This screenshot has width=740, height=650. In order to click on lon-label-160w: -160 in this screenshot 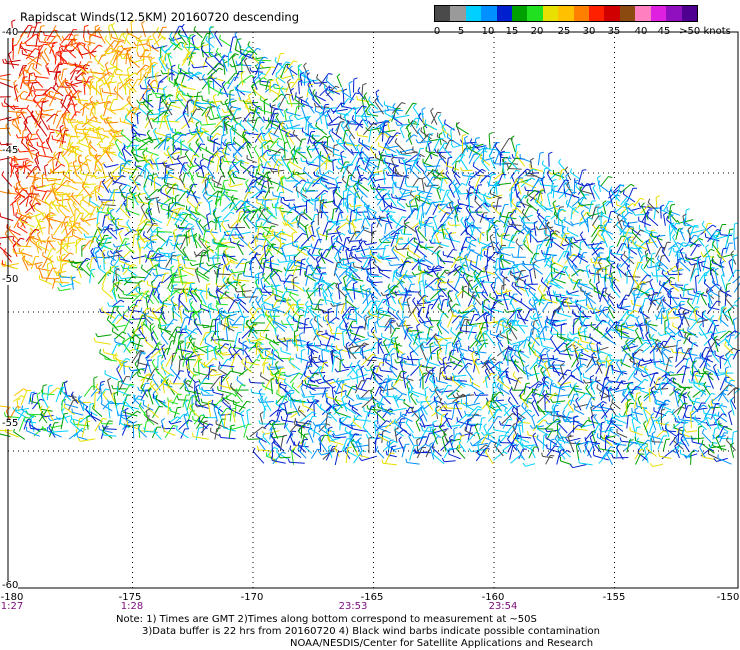, I will do `click(493, 597)`.